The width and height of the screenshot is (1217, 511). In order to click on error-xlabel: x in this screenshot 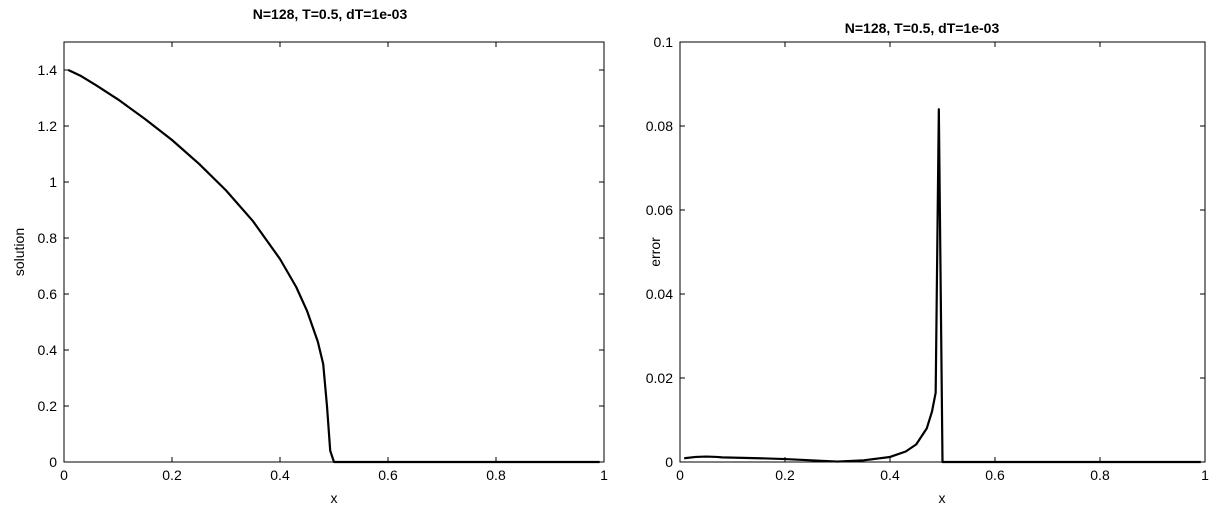, I will do `click(942, 498)`.